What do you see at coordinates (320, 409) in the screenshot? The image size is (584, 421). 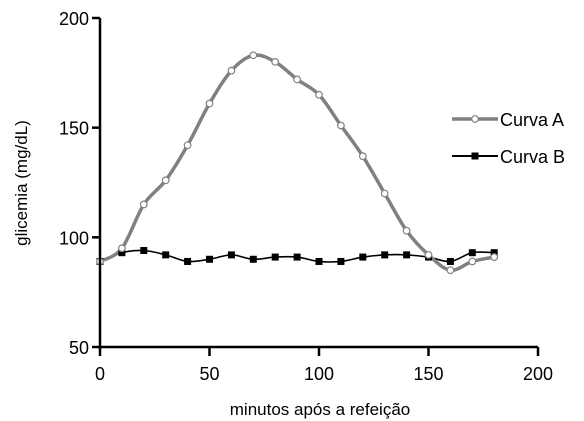 I see `x-axis-title: minutos após a refeição` at bounding box center [320, 409].